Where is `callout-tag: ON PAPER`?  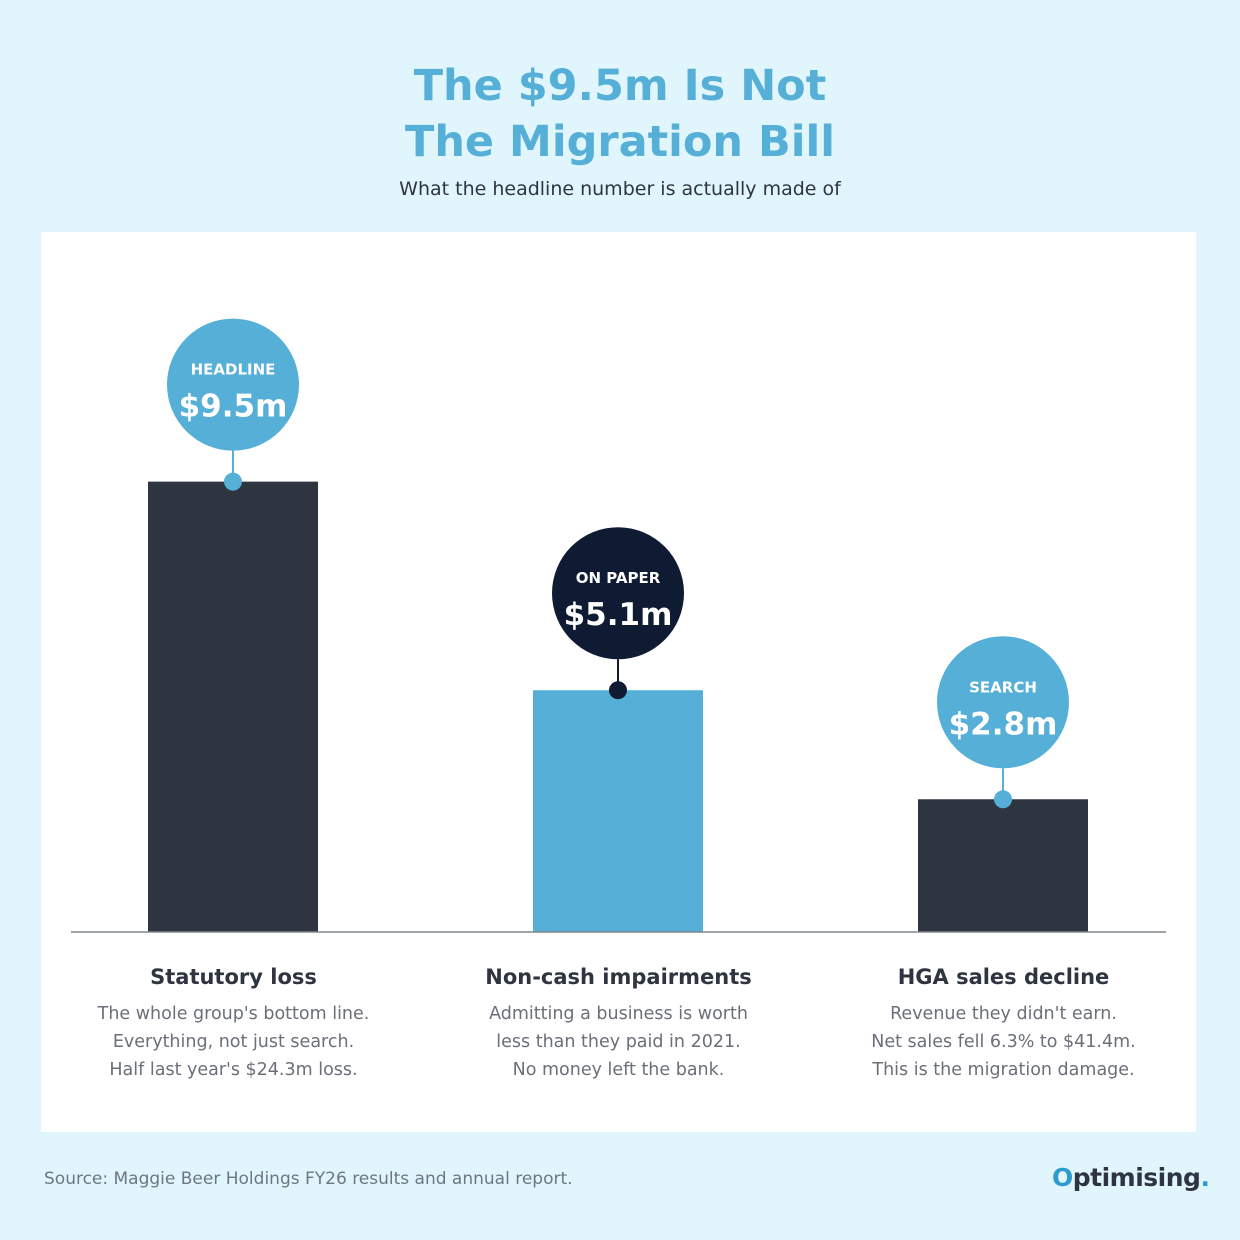 callout-tag: ON PAPER is located at coordinates (618, 578).